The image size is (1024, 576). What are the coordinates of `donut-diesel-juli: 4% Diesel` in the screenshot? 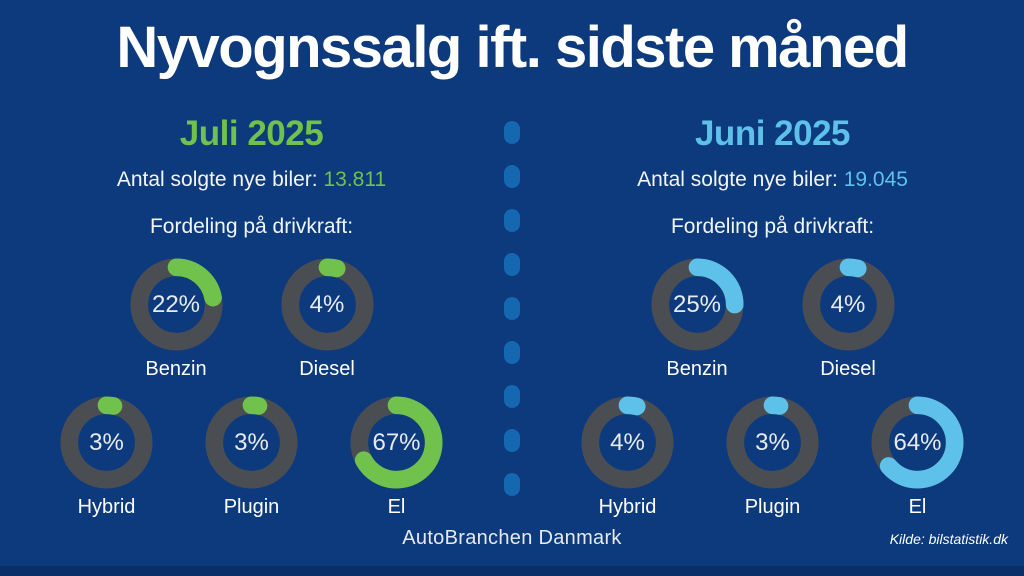 It's located at (327, 319).